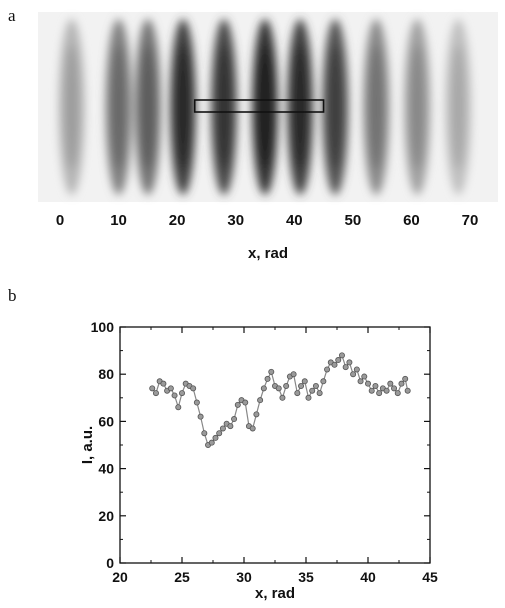 This screenshot has height=608, width=505. Describe the element at coordinates (106, 516) in the screenshot. I see `profile-y-tick-label: 20` at that location.